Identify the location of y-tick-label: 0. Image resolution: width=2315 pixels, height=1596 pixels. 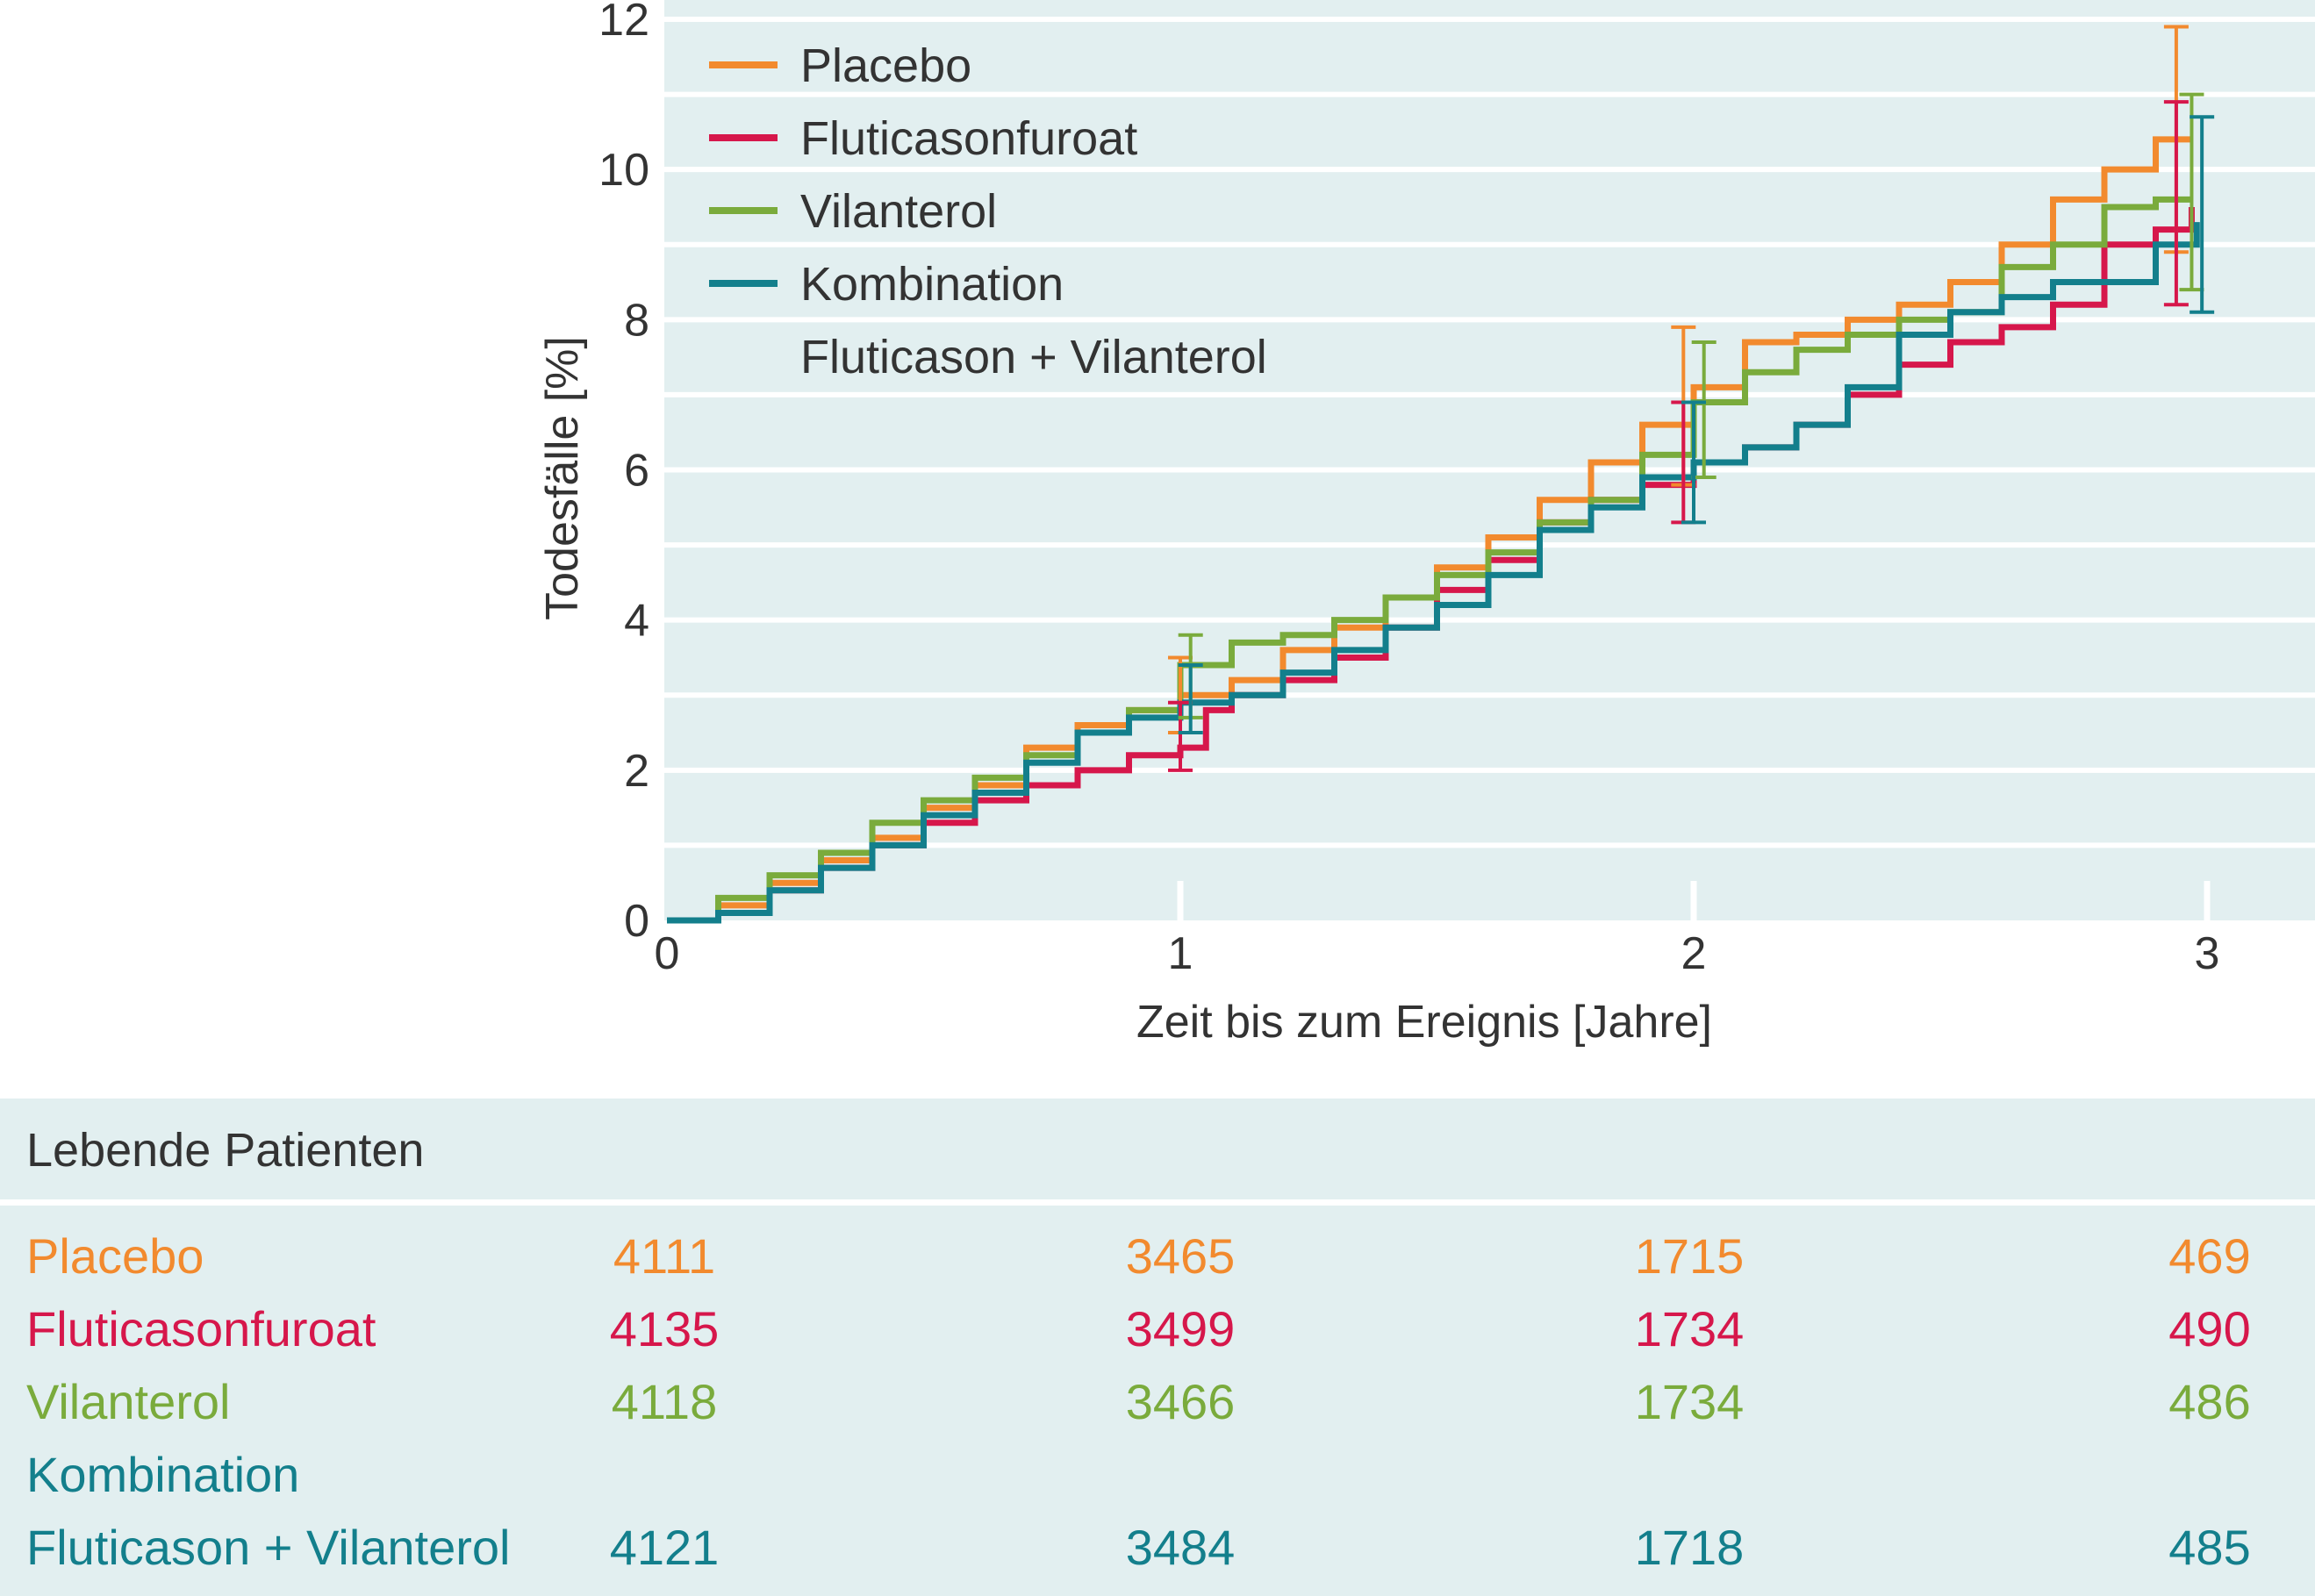
(636, 921).